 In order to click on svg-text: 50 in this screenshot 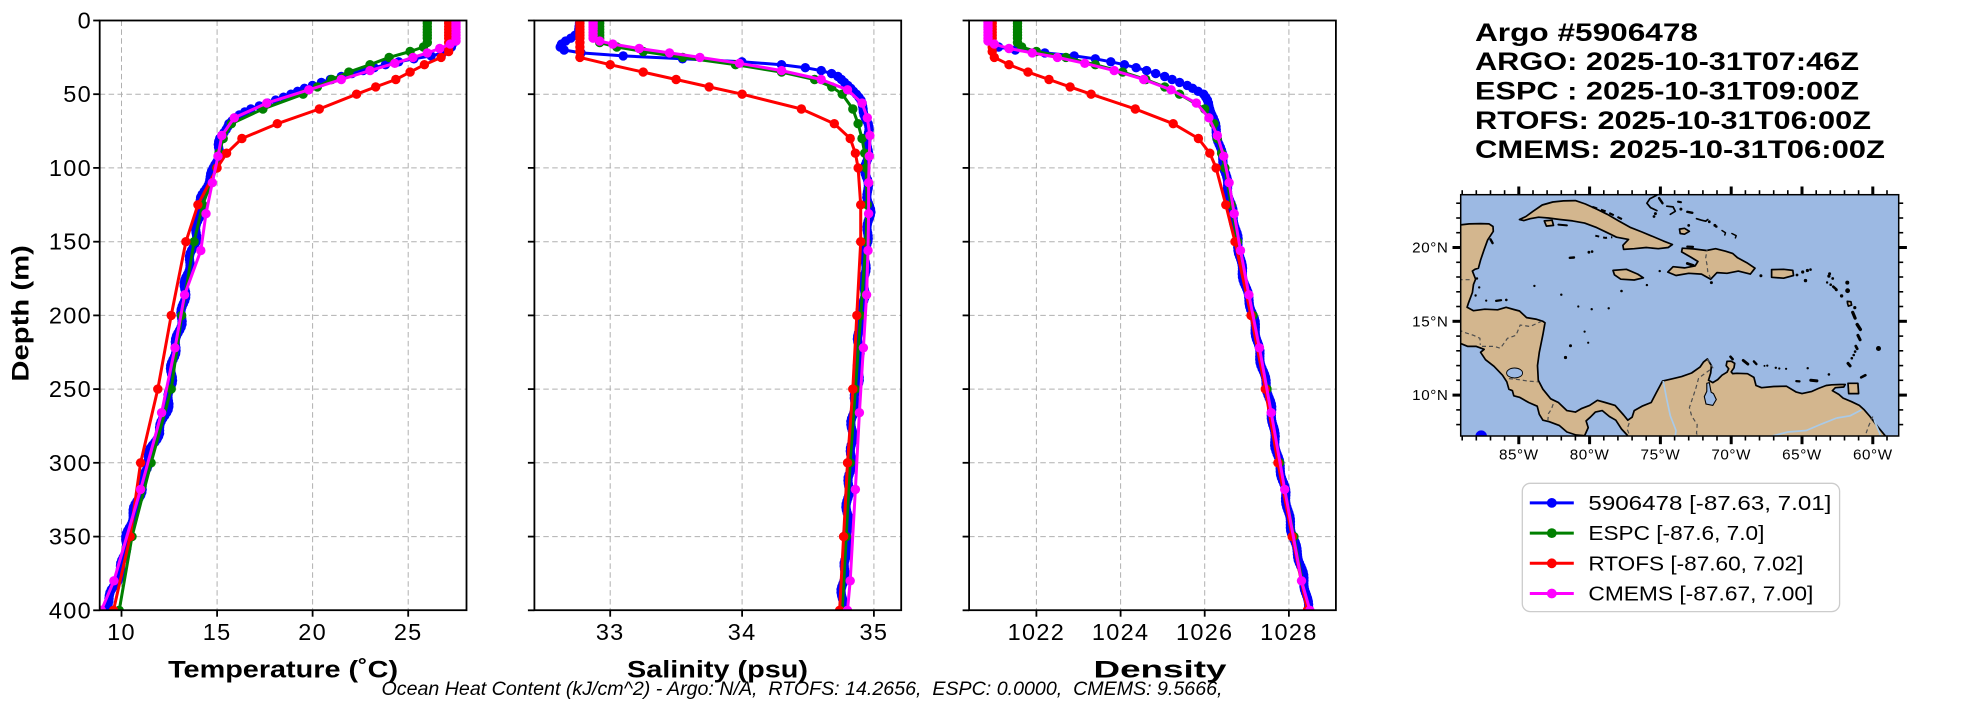, I will do `click(77, 94)`.